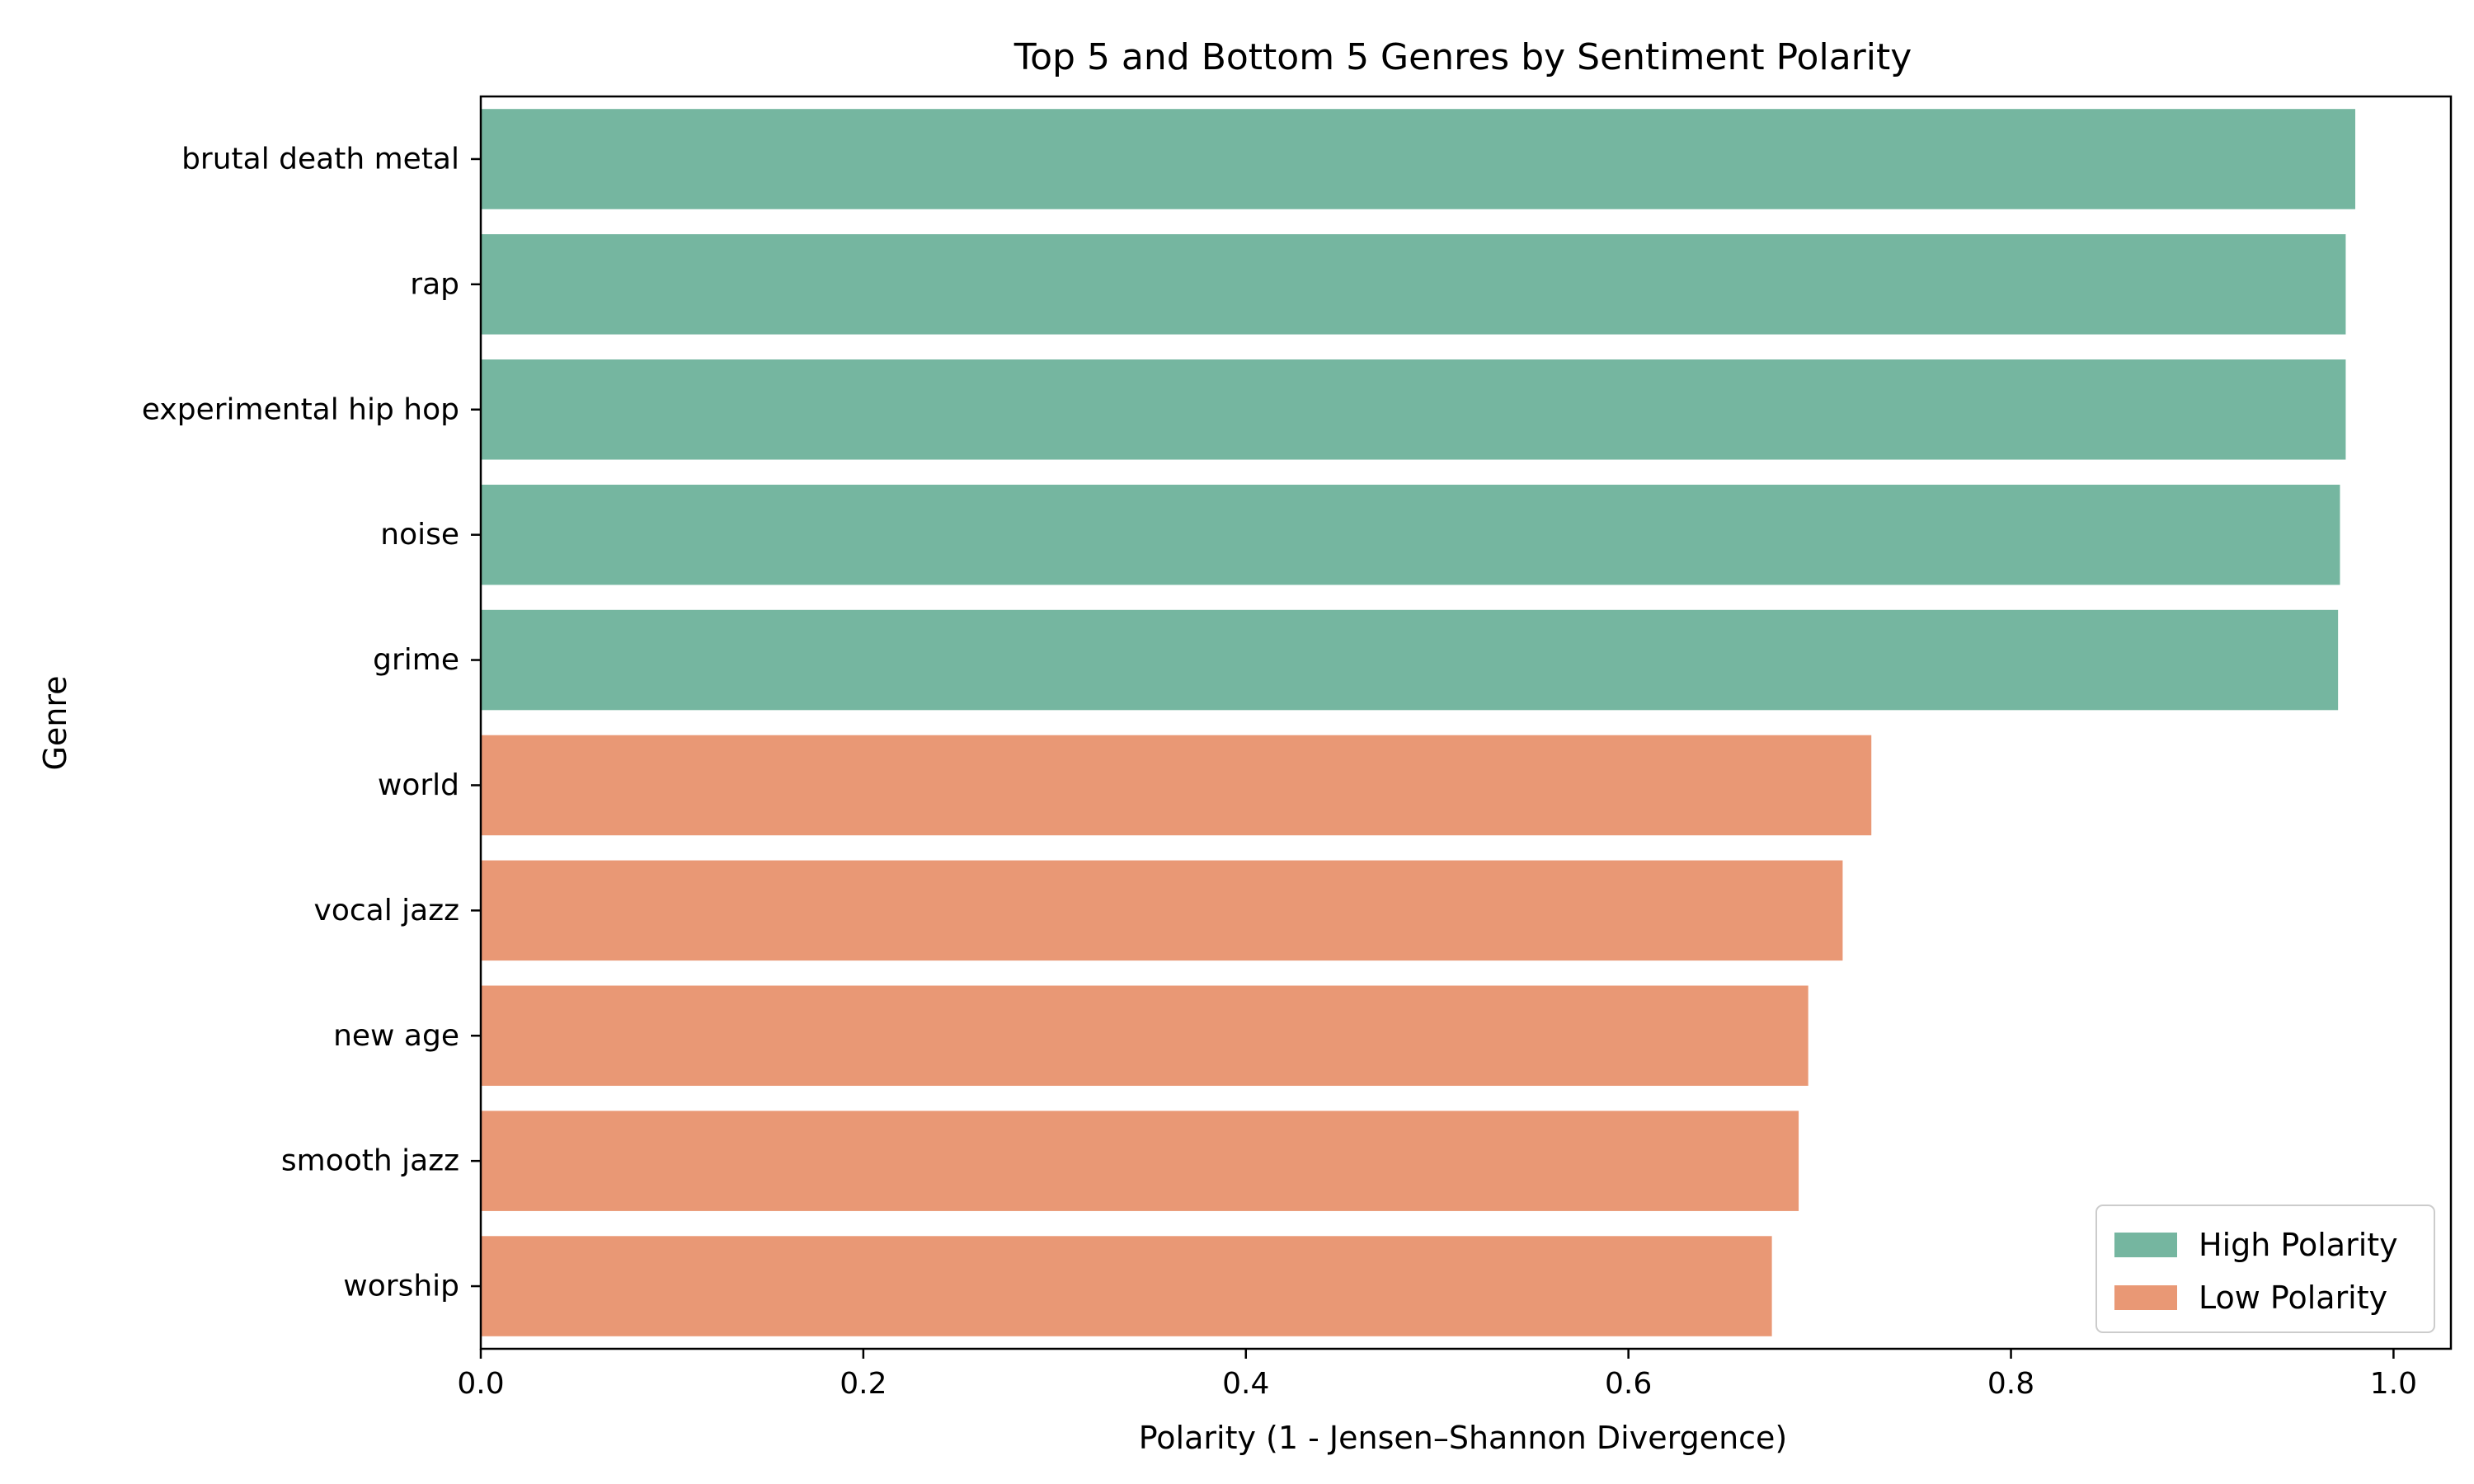  Describe the element at coordinates (1628, 1384) in the screenshot. I see `x-tick-label: 0.6` at that location.